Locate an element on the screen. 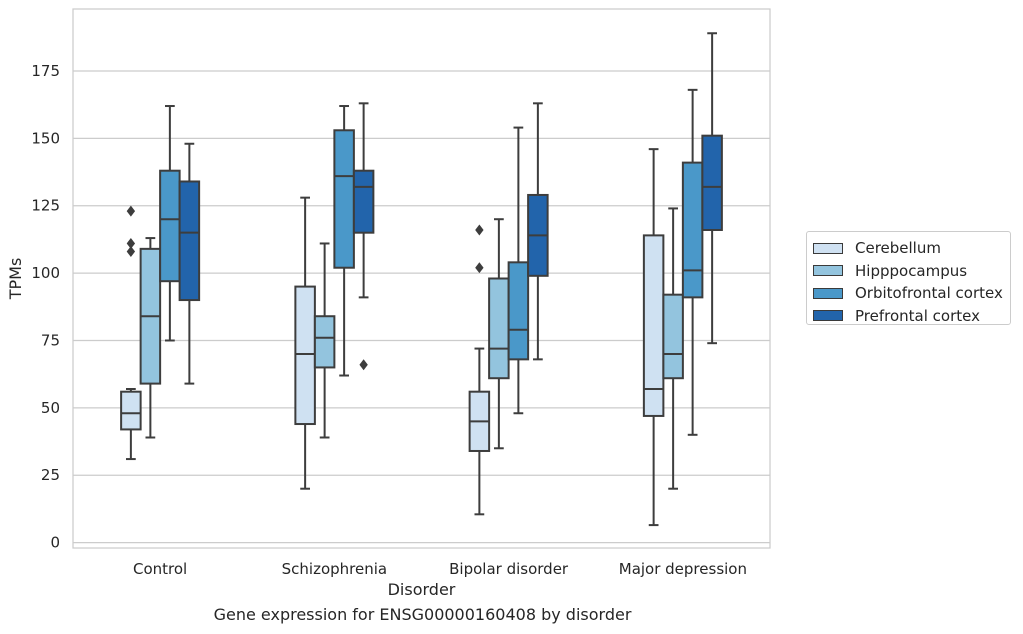  legend-item-cerebellum: Cerebellum is located at coordinates (911, 248).